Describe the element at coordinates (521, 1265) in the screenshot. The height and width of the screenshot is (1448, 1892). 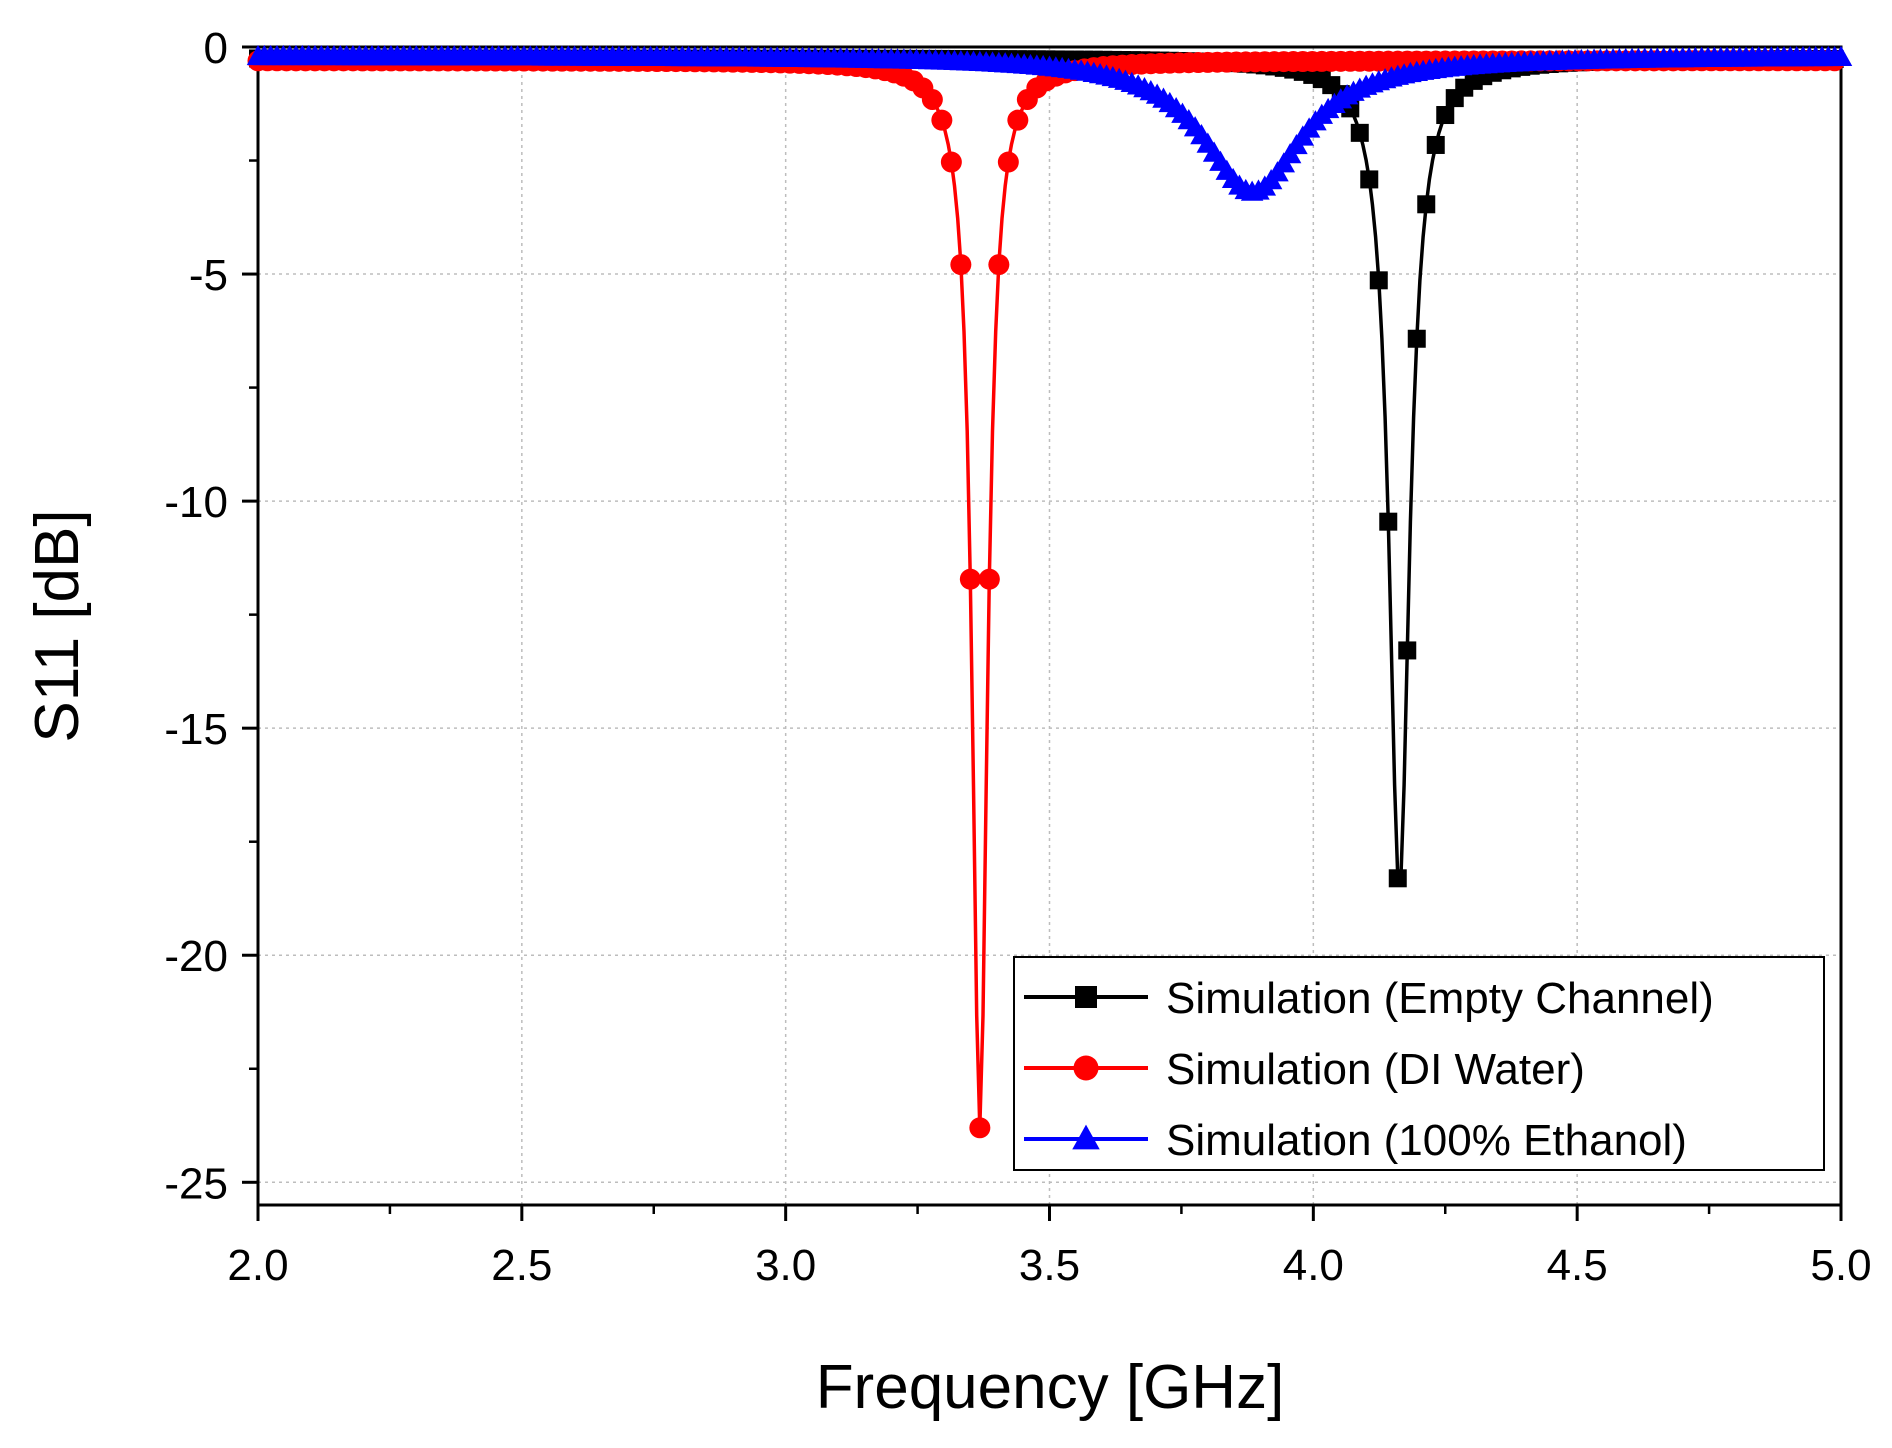
I see `x-tick-label: 2.5` at that location.